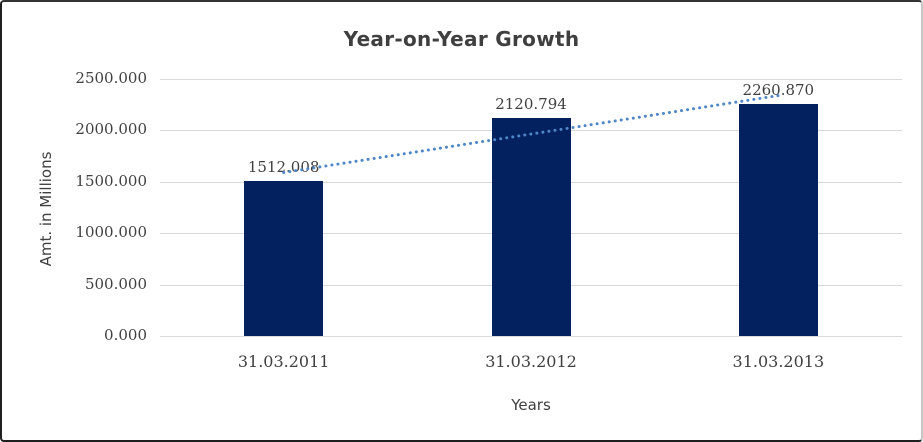 The image size is (923, 442). I want to click on x-tick-label: 31.03.2012, so click(531, 361).